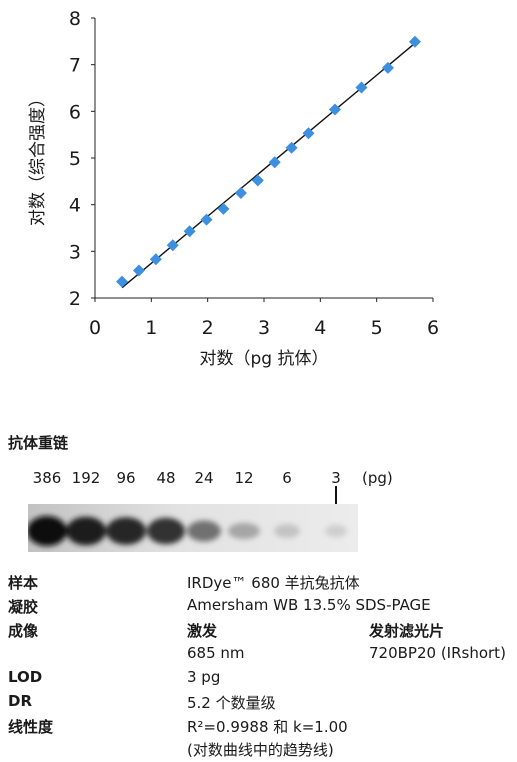  Describe the element at coordinates (75, 159) in the screenshot. I see `y-tick-label: 5` at that location.